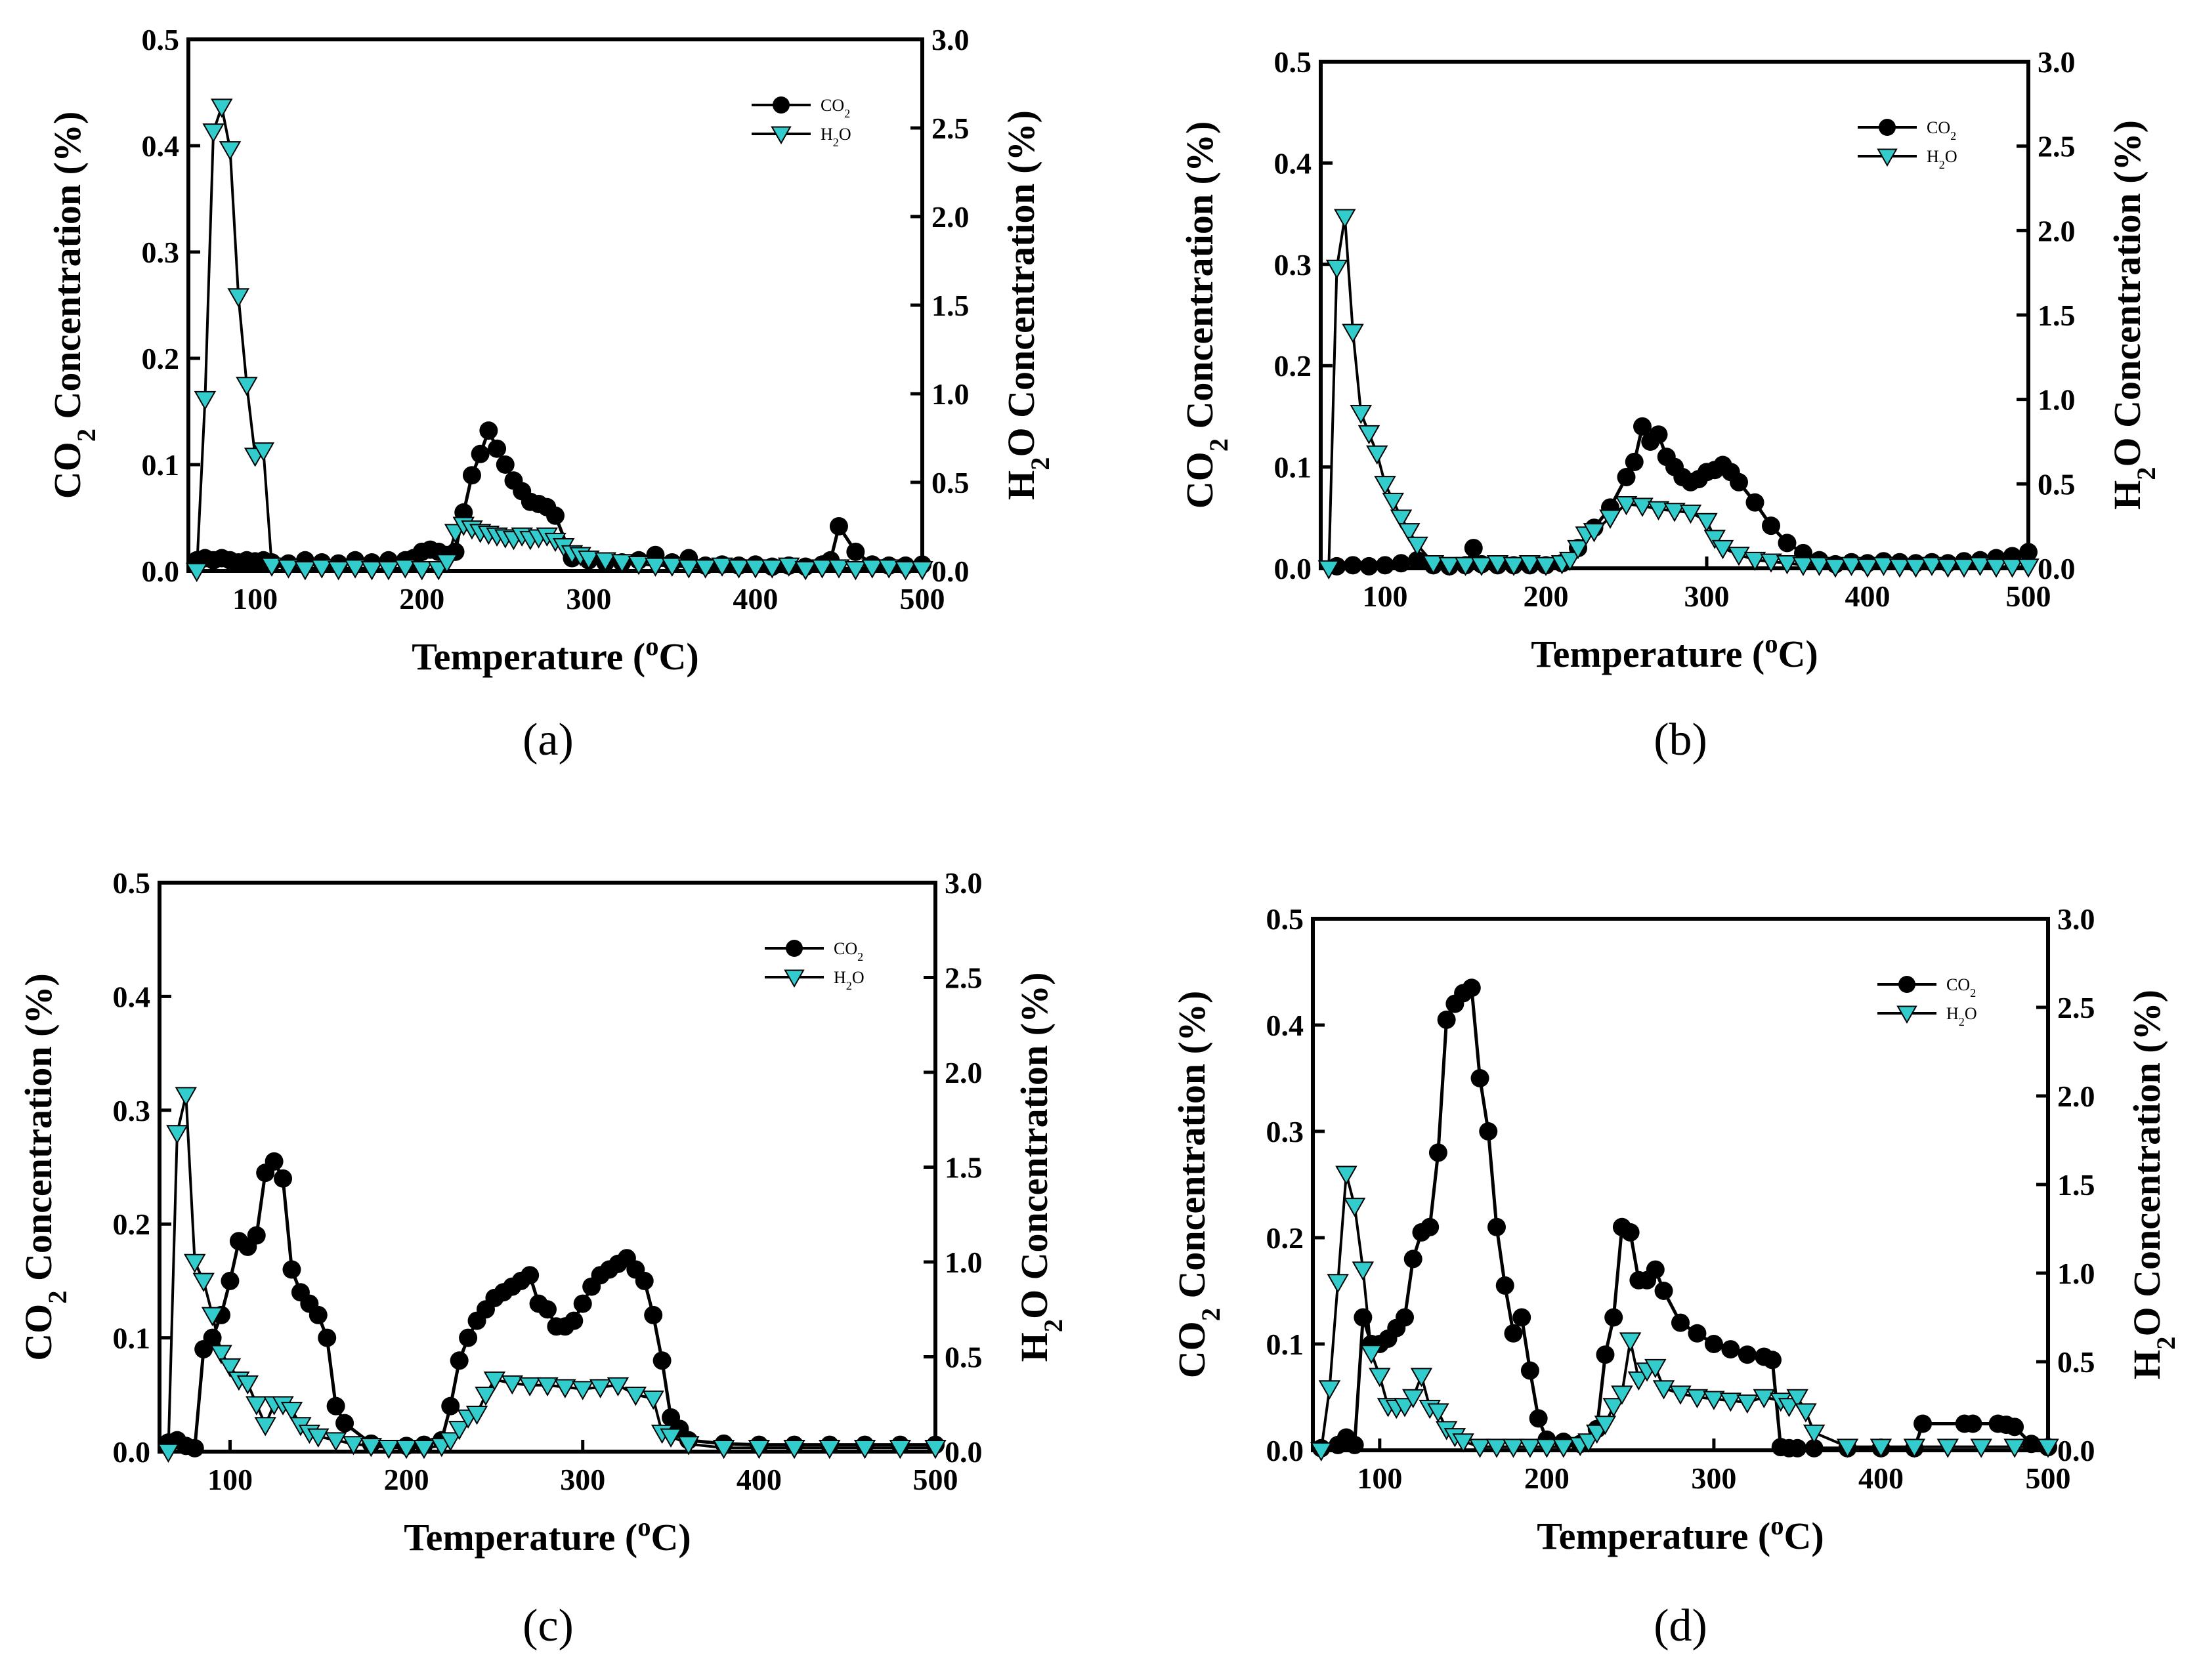 This screenshot has width=2201, height=1680. I want to click on y-tick-label: 0.1, so click(1285, 1344).